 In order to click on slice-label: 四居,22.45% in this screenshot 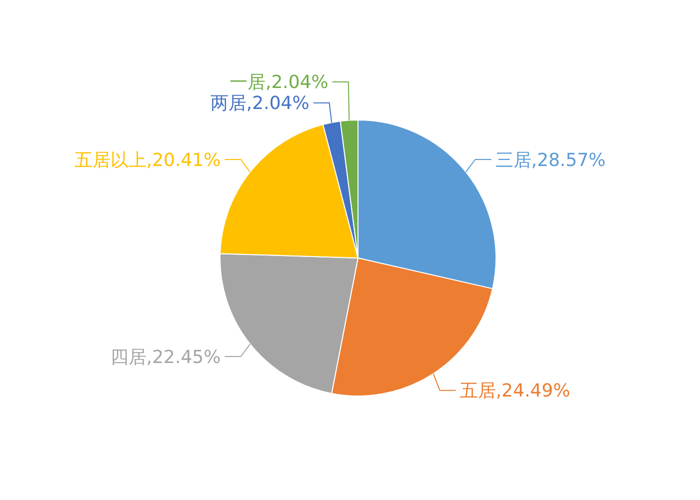, I will do `click(165, 357)`.